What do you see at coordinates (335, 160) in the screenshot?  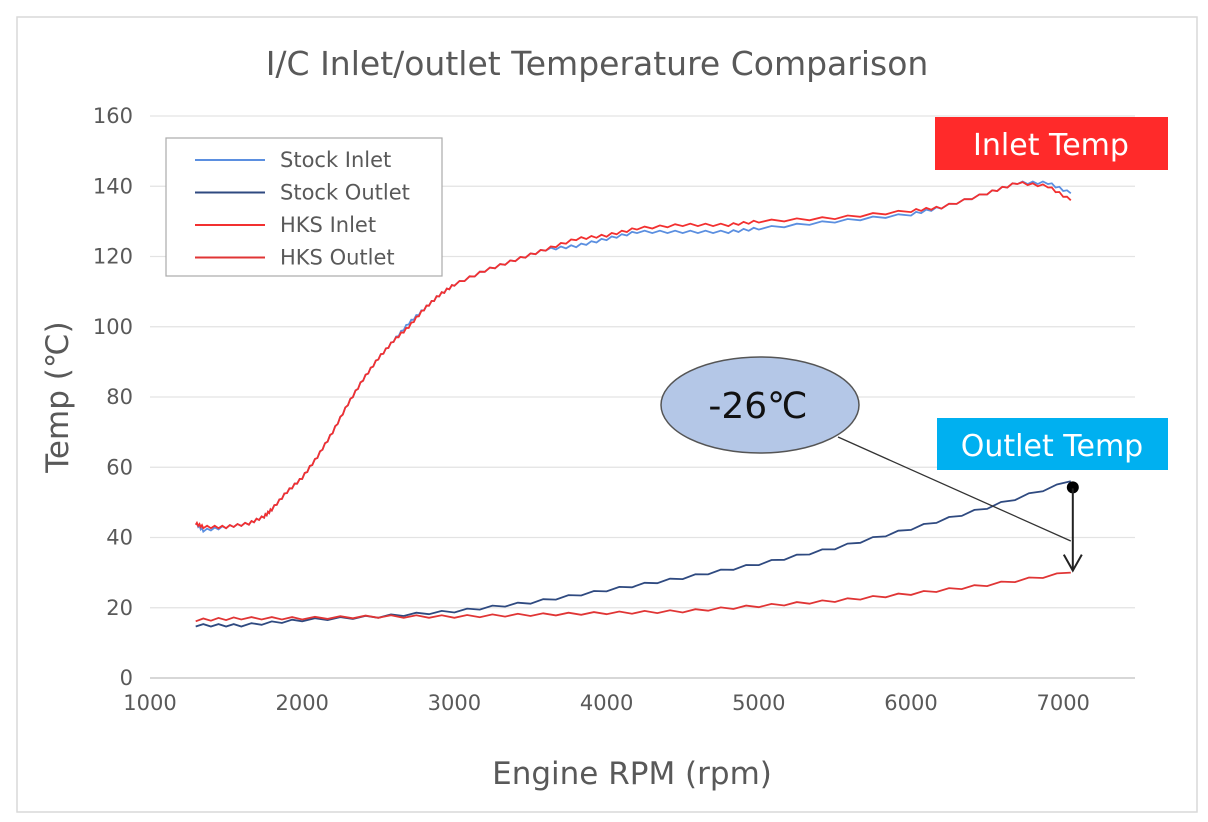 I see `legend-label: Stock Inlet` at bounding box center [335, 160].